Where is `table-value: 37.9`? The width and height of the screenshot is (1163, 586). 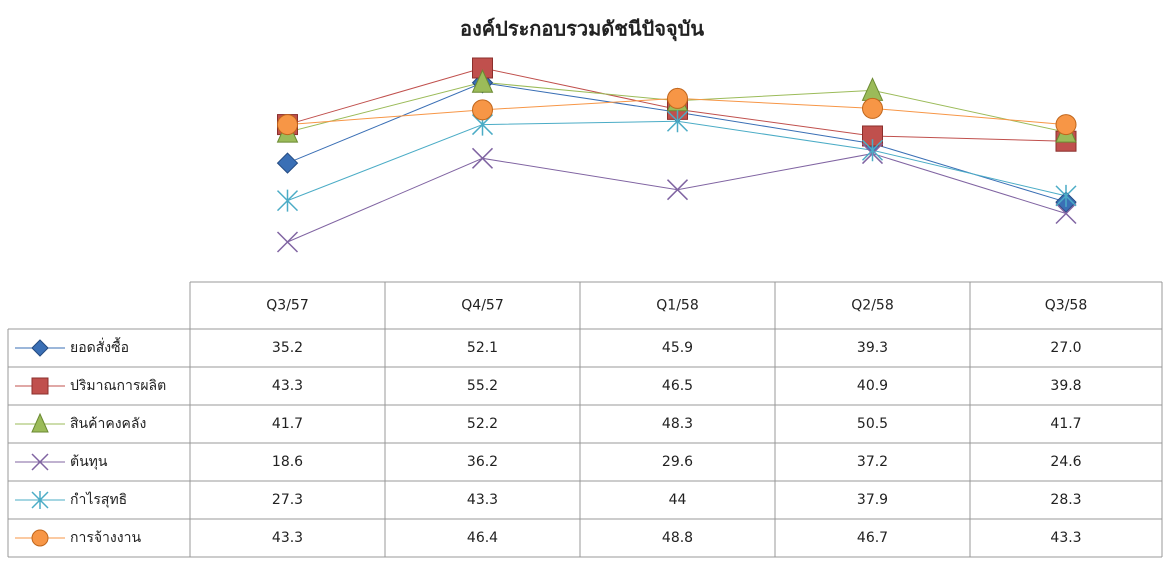
table-value: 37.9 is located at coordinates (872, 500).